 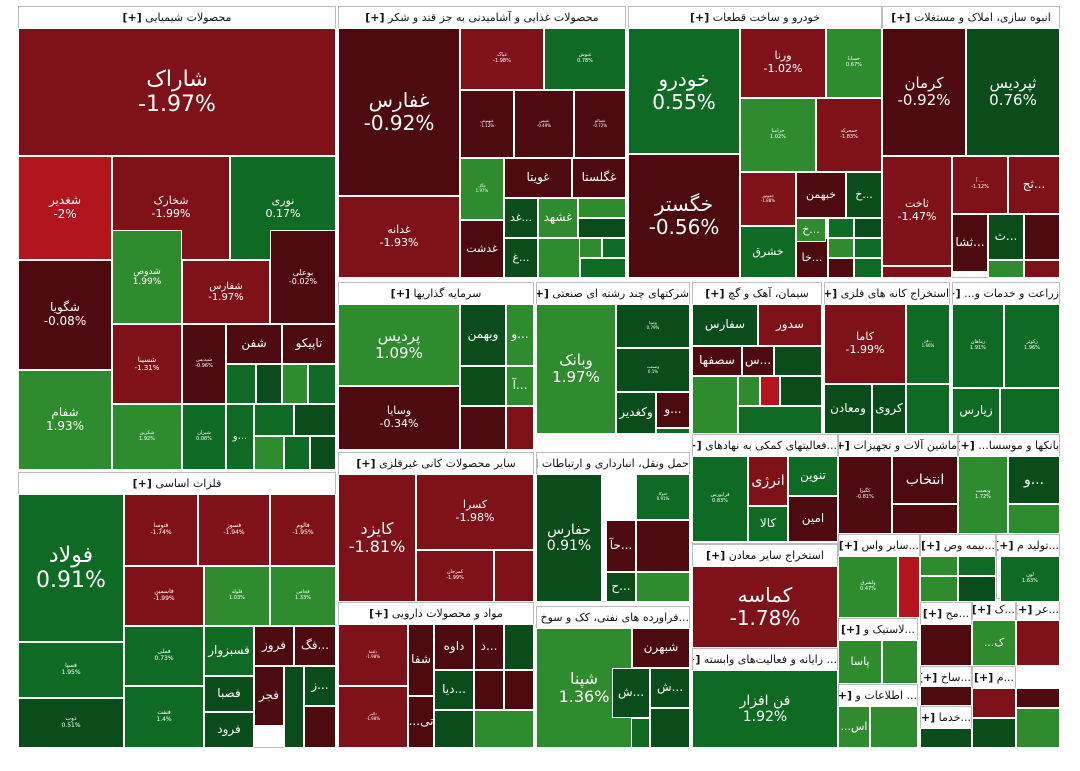 What do you see at coordinates (455, 576) in the screenshot?
I see `stock-tile: کمرجان -1.99%` at bounding box center [455, 576].